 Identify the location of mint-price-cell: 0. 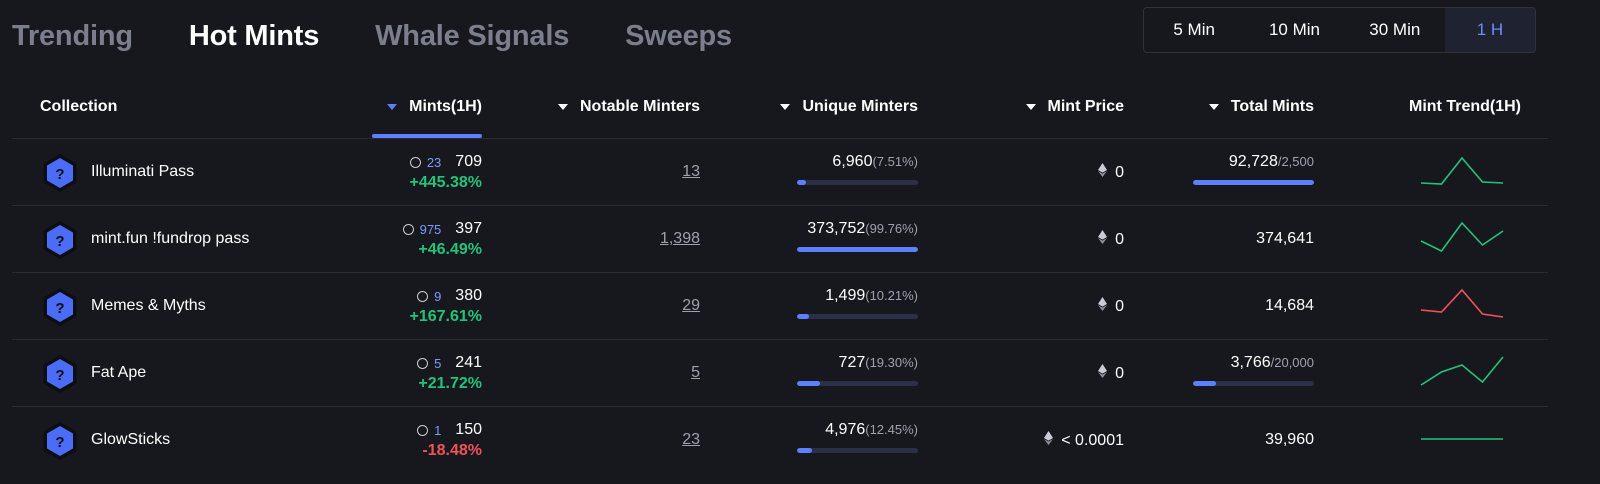
(1111, 172).